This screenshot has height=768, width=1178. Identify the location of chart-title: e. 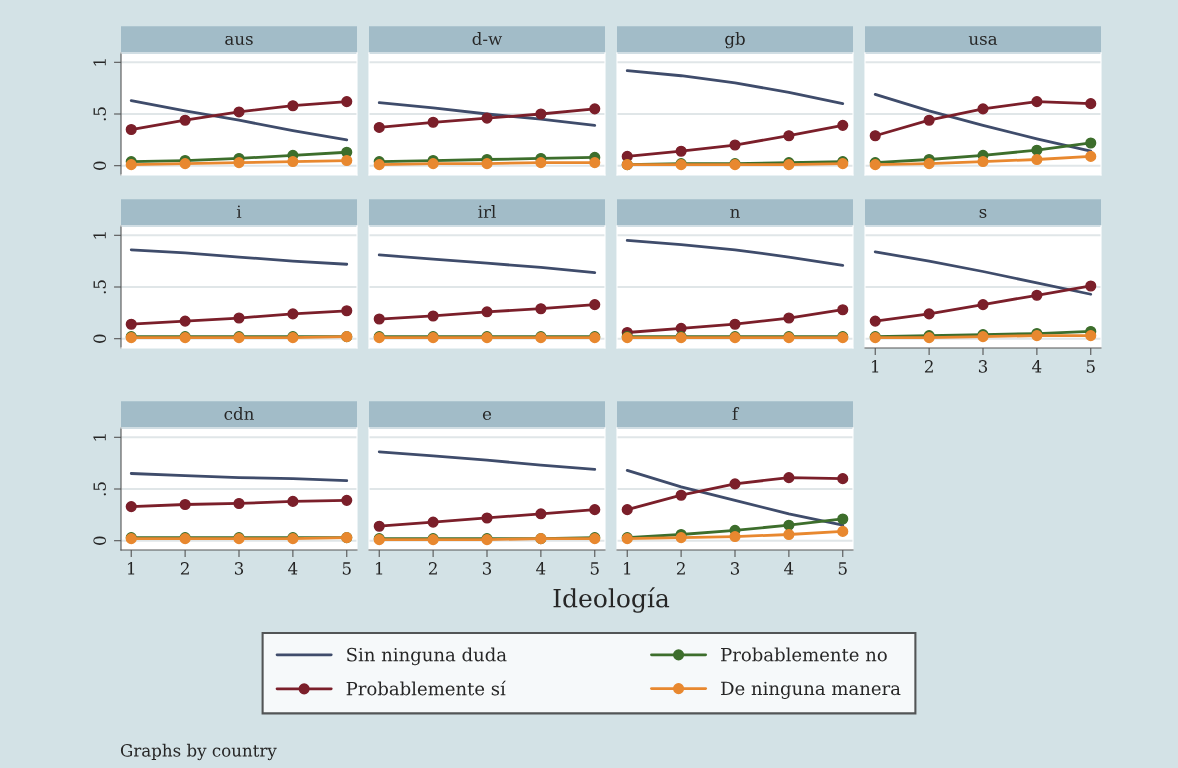
(487, 415).